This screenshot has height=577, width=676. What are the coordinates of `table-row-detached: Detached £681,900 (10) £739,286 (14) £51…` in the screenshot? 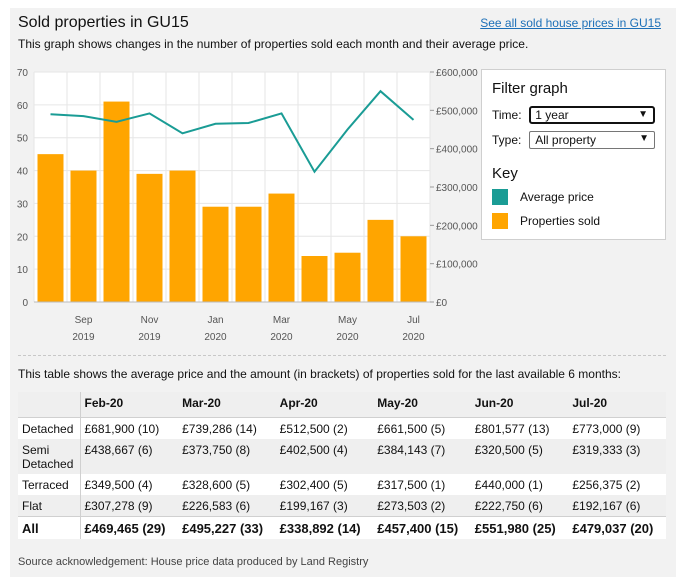 It's located at (342, 428).